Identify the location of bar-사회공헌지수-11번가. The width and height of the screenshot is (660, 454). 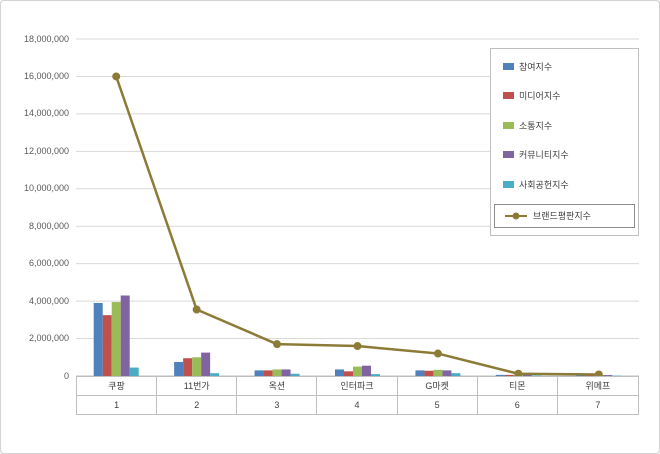
(215, 374).